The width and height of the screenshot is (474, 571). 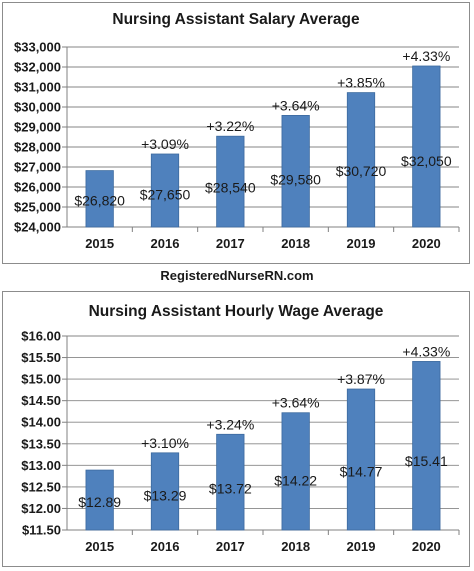 I want to click on change-label: +3.10%, so click(x=165, y=443).